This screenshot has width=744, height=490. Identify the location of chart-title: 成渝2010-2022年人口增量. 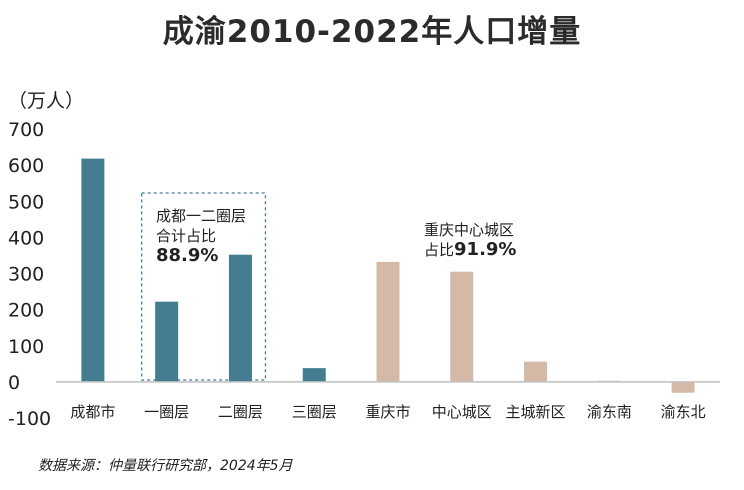
(372, 32).